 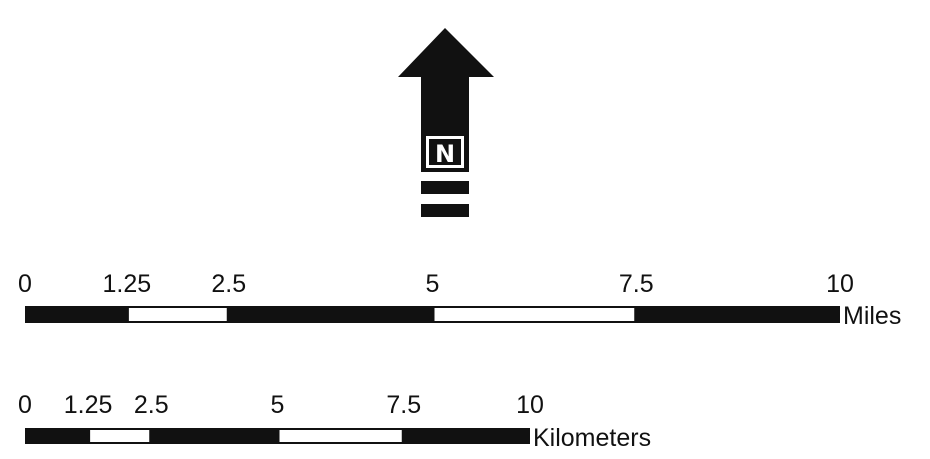 I want to click on scale-bar-kilometers: 0 1.25 2.5 5 7.5 10, so click(x=281, y=417).